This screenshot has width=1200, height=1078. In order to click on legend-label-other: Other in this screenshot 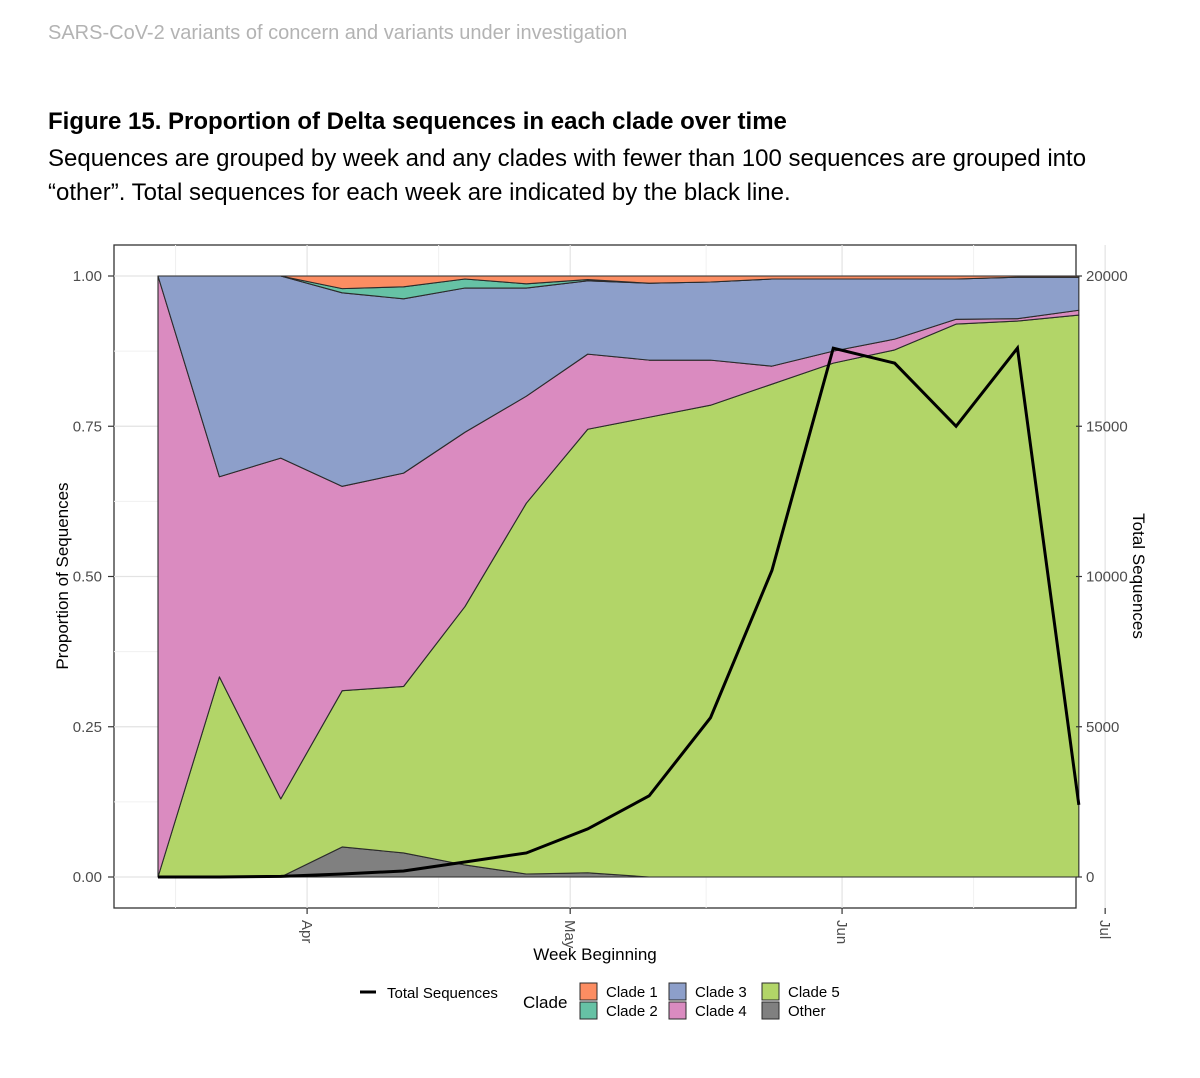, I will do `click(807, 1011)`.